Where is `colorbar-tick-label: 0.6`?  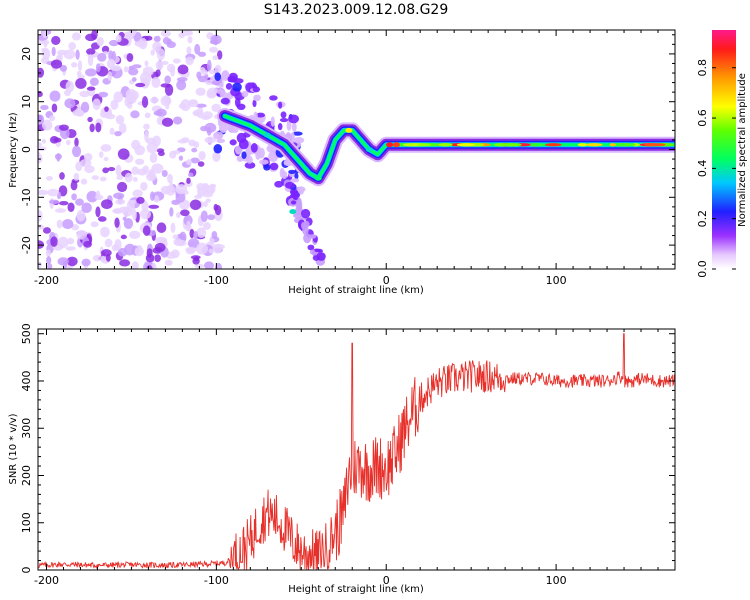 colorbar-tick-label: 0.6 is located at coordinates (702, 118).